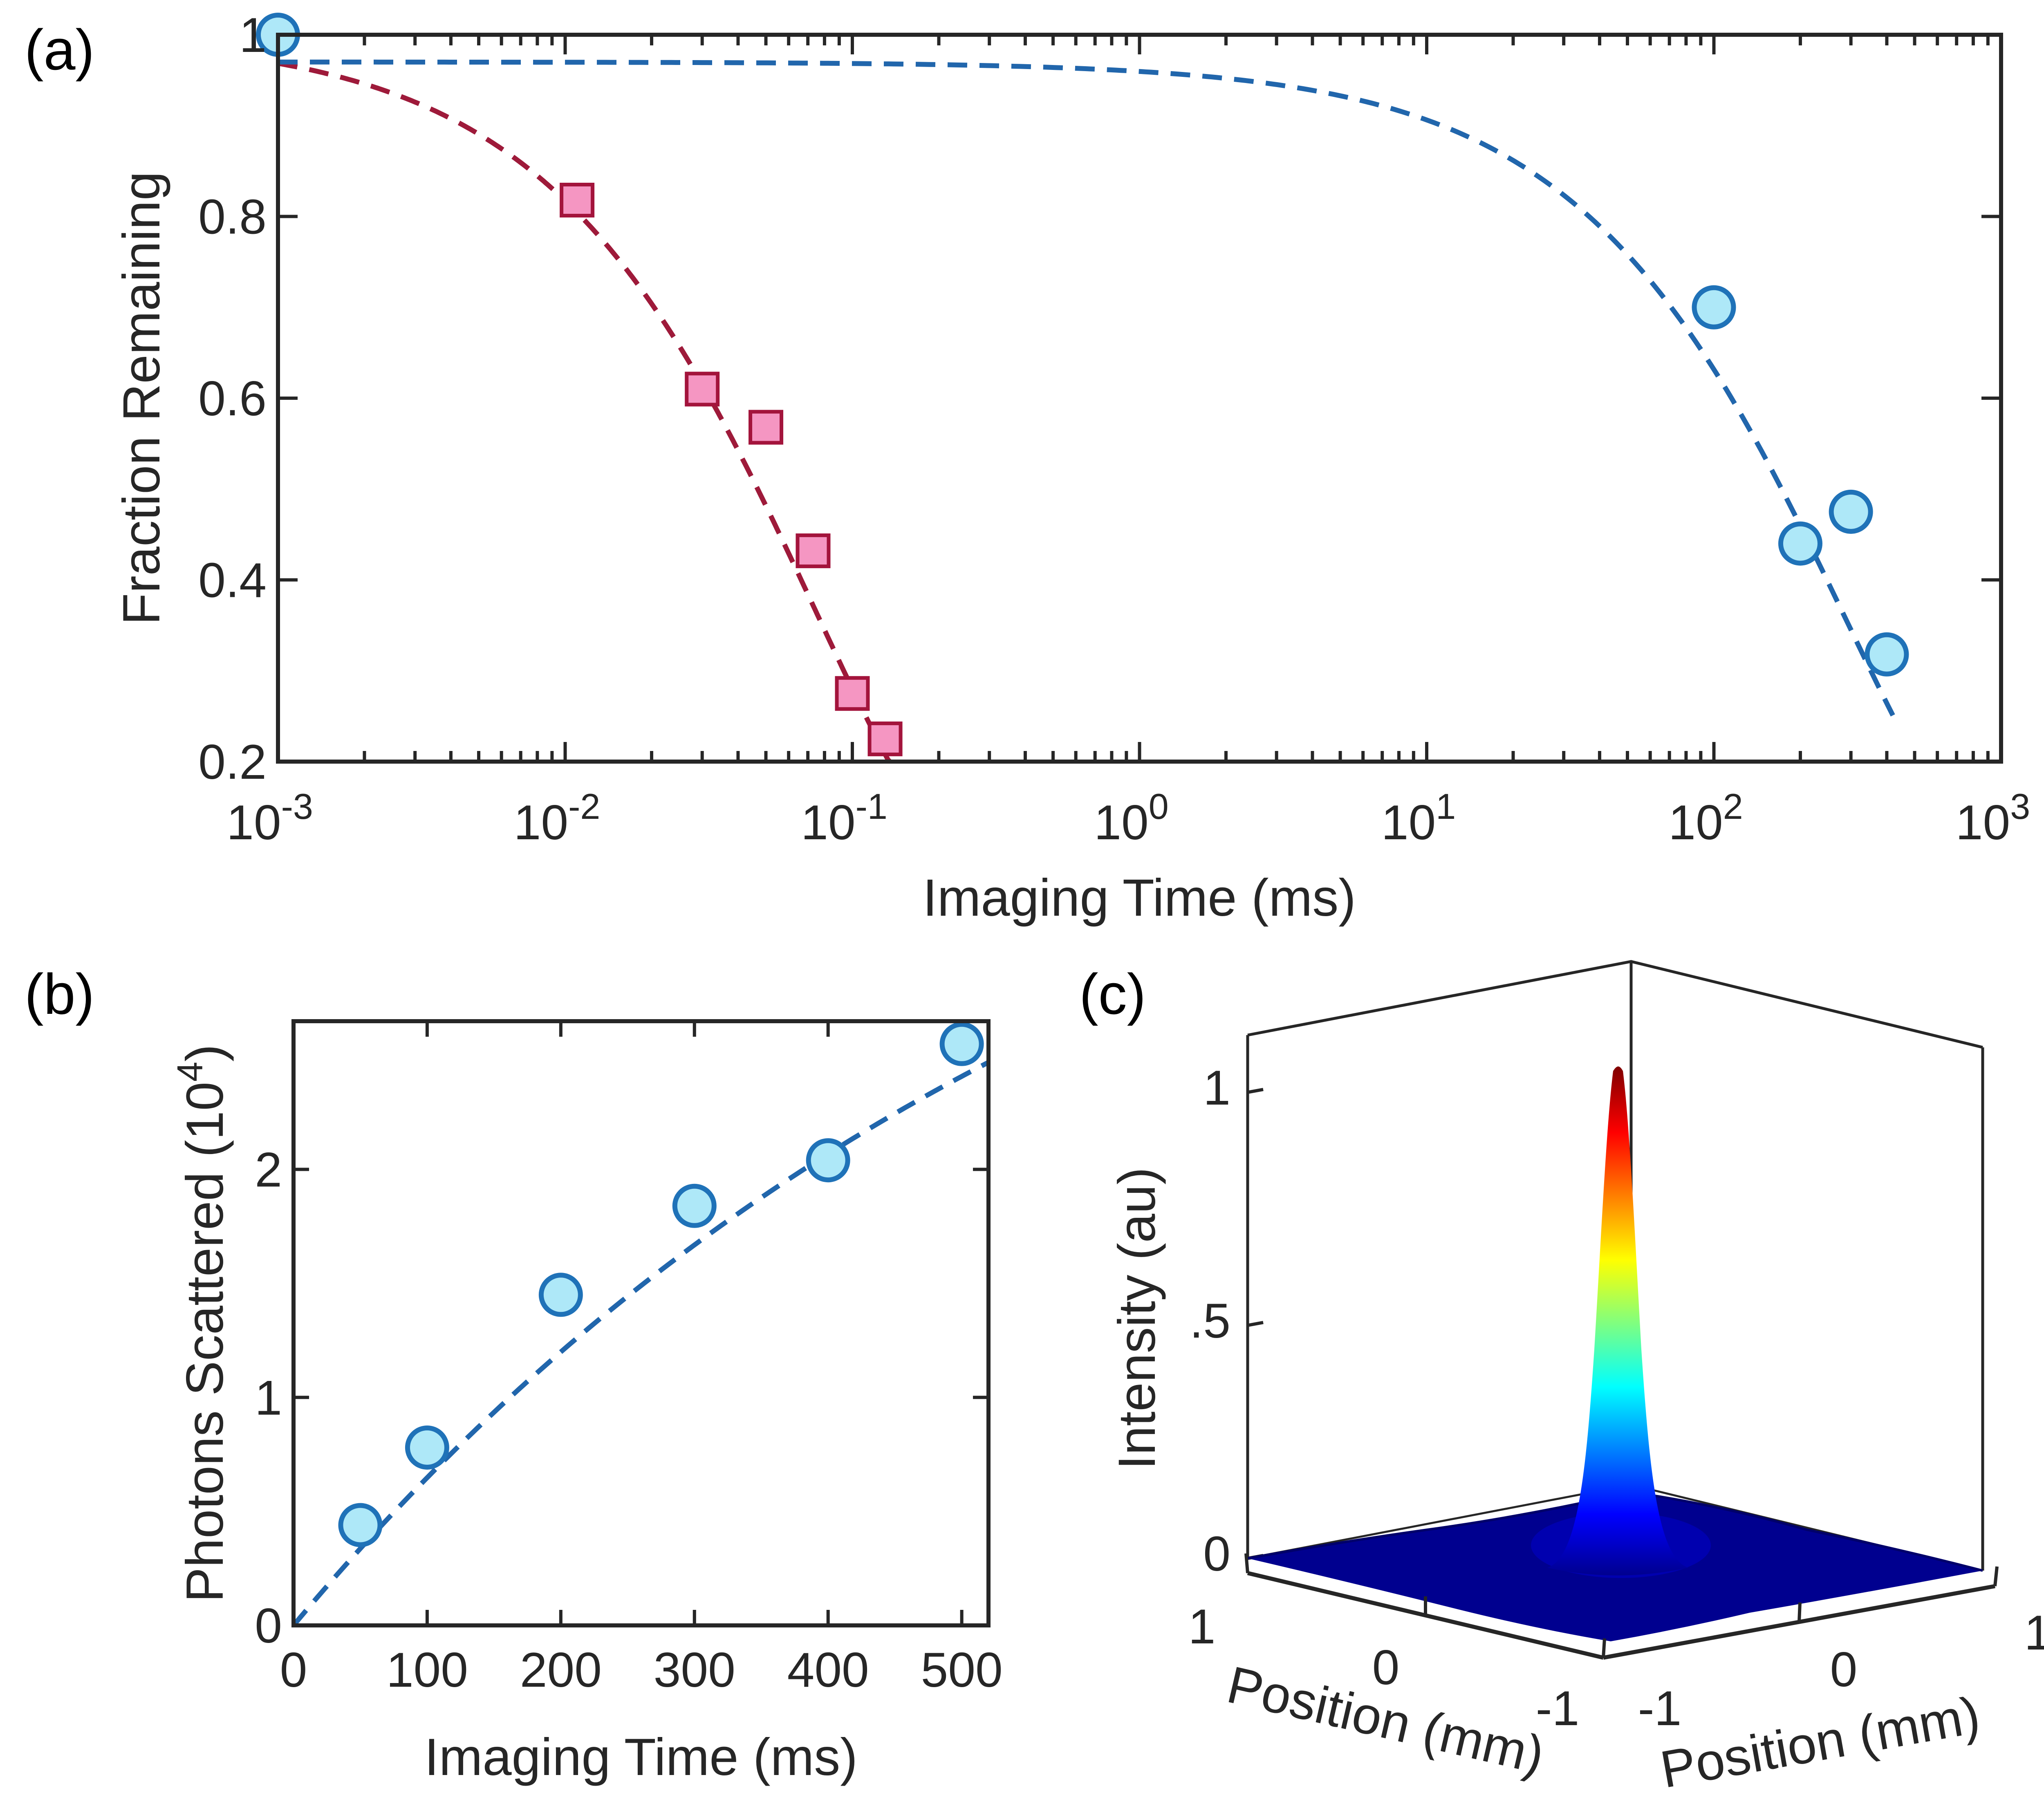 The image size is (2044, 1802). What do you see at coordinates (1844, 1669) in the screenshot?
I see `y-tick-label-0: 0` at bounding box center [1844, 1669].